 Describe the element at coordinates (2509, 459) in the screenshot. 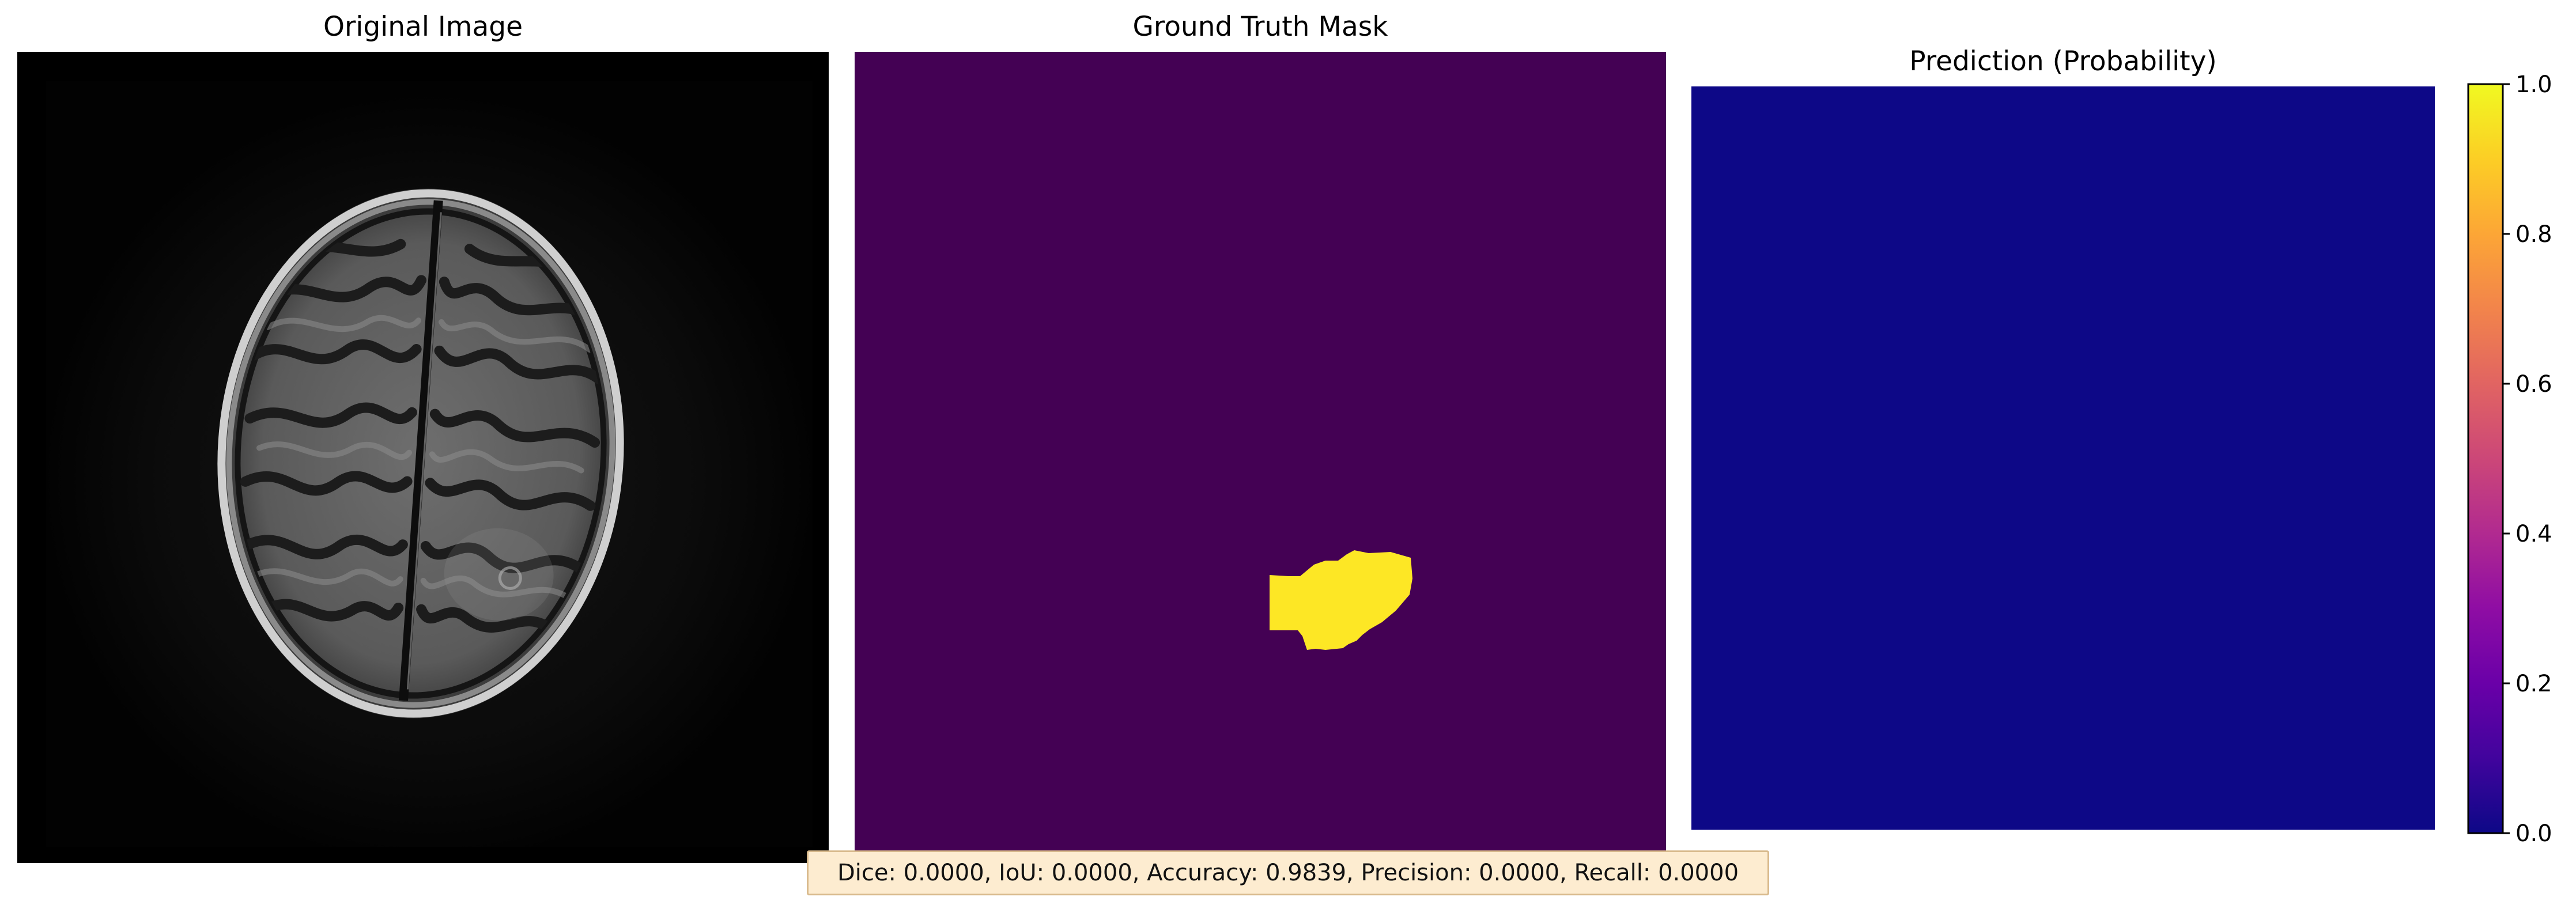

I see `colorbar: 0.0 0.2 0.4 0.6 0.8 1.0` at that location.